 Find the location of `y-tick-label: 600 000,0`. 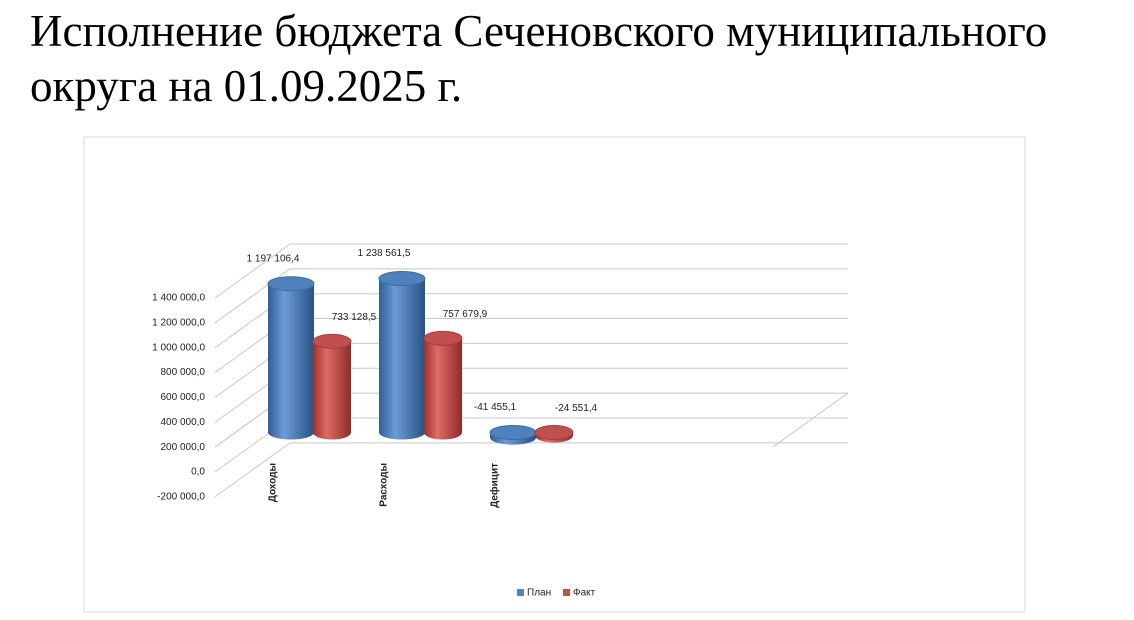

y-tick-label: 600 000,0 is located at coordinates (183, 397).